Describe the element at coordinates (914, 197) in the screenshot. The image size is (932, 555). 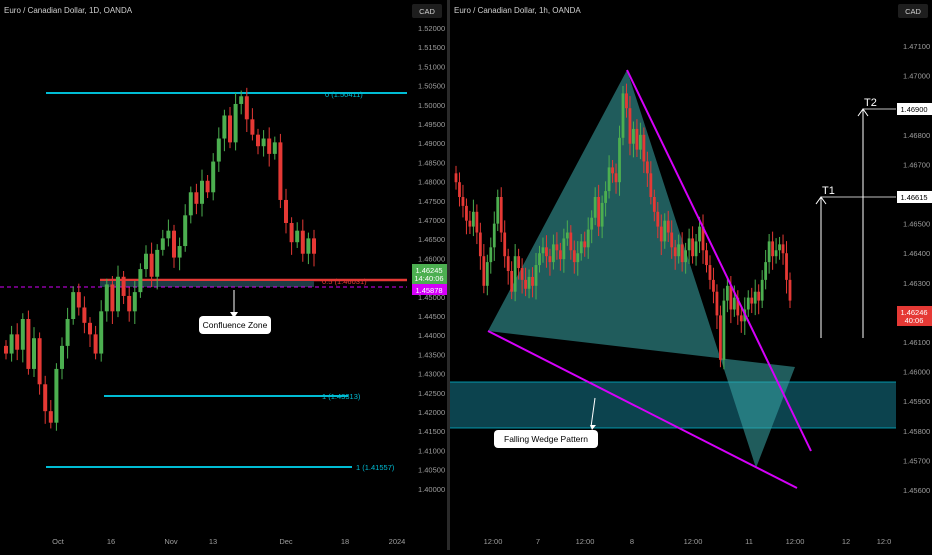
I see `t1-price-tag` at that location.